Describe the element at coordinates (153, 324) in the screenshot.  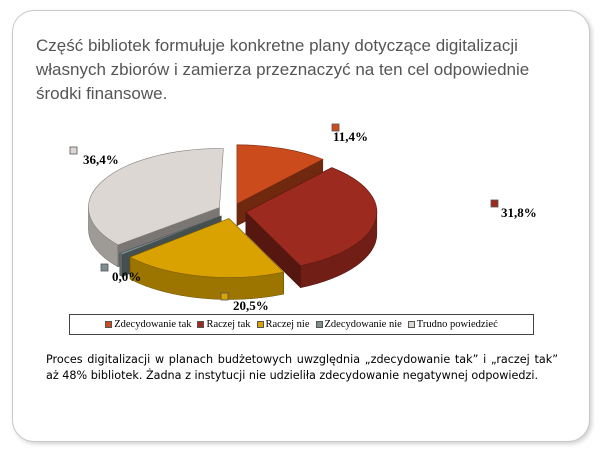
I see `legend-label-zdecydowanie-tak: Zdecydowanie tak` at that location.